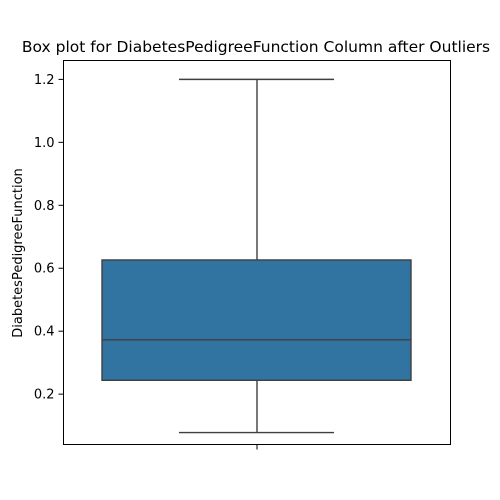  I want to click on y-tick-label: 0.4, so click(44, 332).